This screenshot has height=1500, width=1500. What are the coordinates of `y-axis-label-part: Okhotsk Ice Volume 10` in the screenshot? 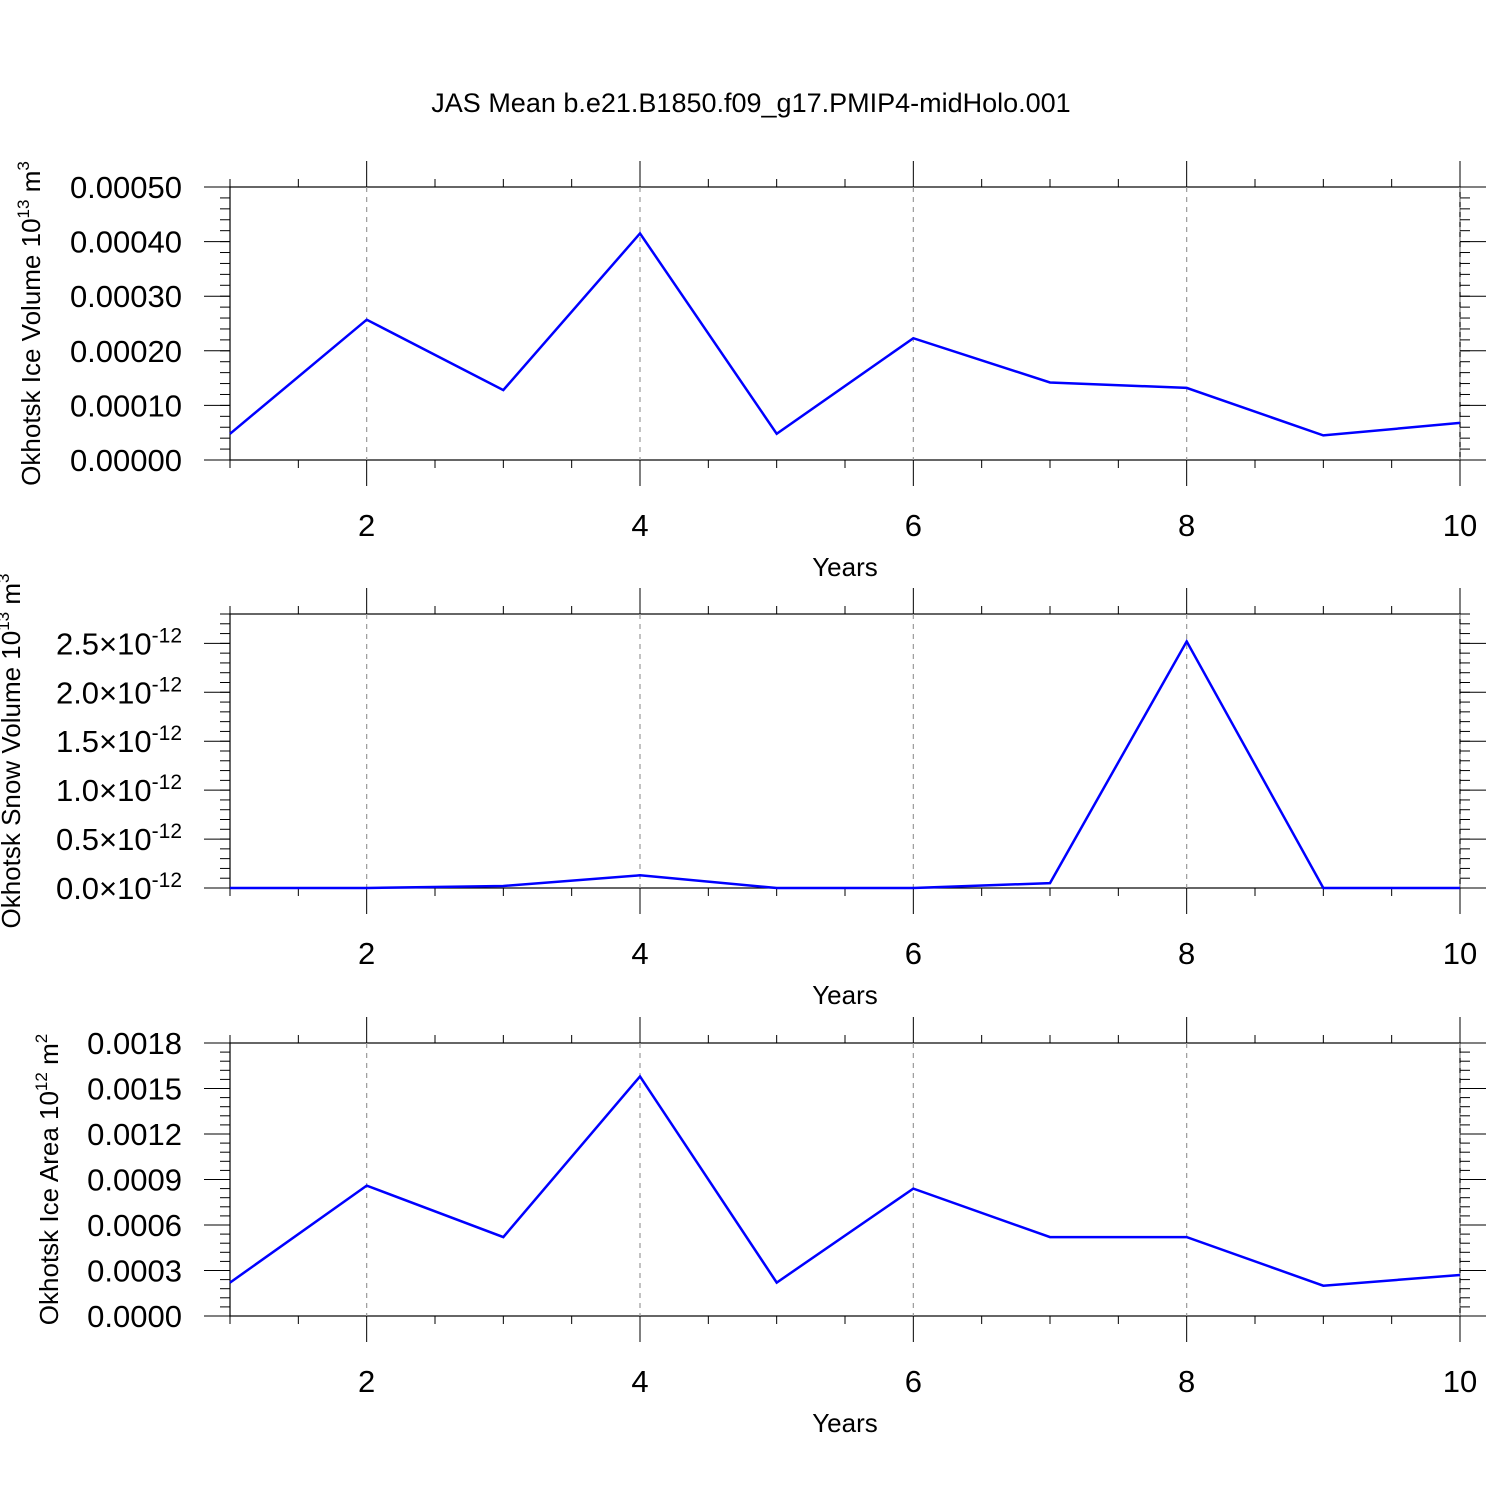 It's located at (31, 351).